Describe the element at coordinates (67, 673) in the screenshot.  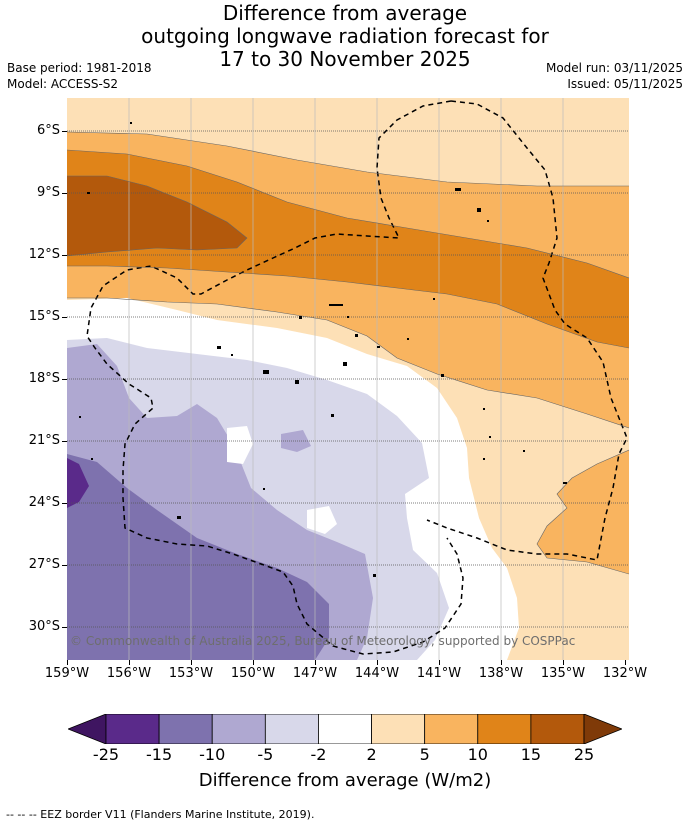
I see `lon-label: 159°W` at that location.